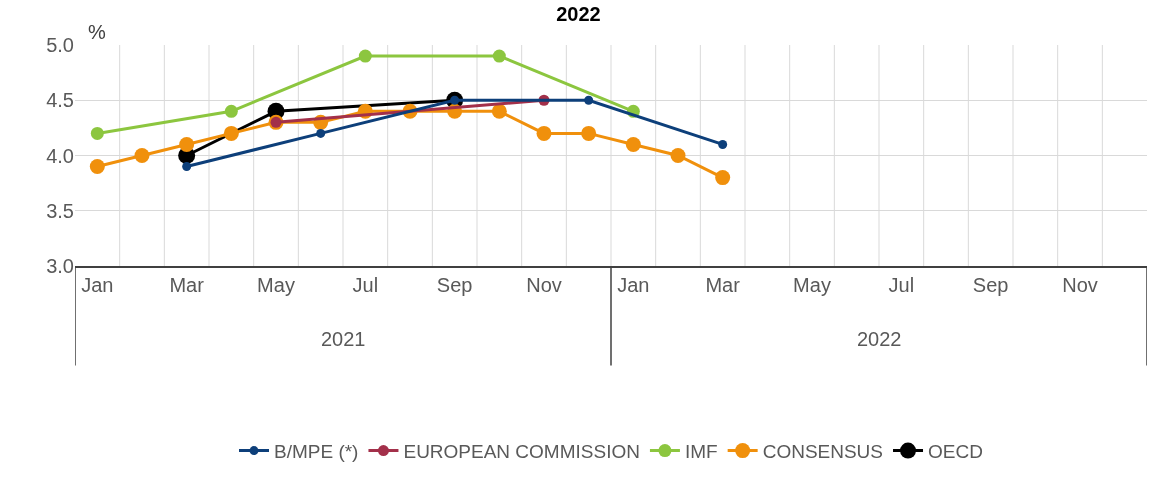 The width and height of the screenshot is (1157, 491). Describe the element at coordinates (60, 100) in the screenshot. I see `y-tick-label: 4.5` at that location.